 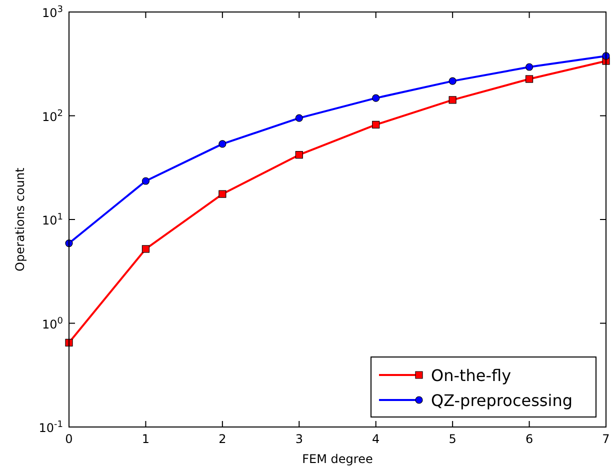 What do you see at coordinates (337, 459) in the screenshot?
I see `x-axis-title: FEM degree` at bounding box center [337, 459].